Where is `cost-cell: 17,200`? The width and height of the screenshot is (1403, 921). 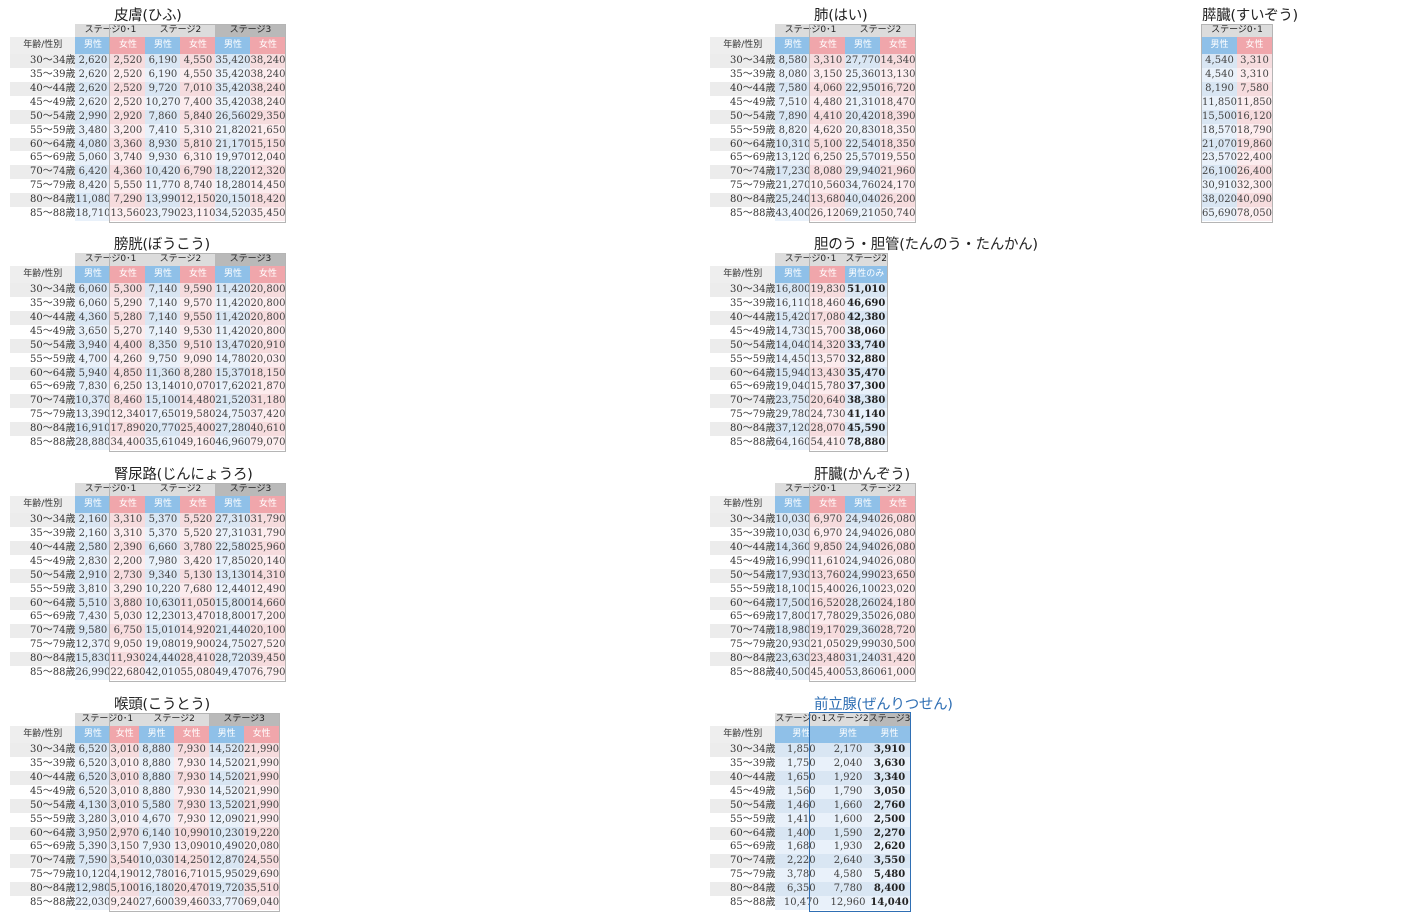
cost-cell: 17,200 is located at coordinates (268, 617).